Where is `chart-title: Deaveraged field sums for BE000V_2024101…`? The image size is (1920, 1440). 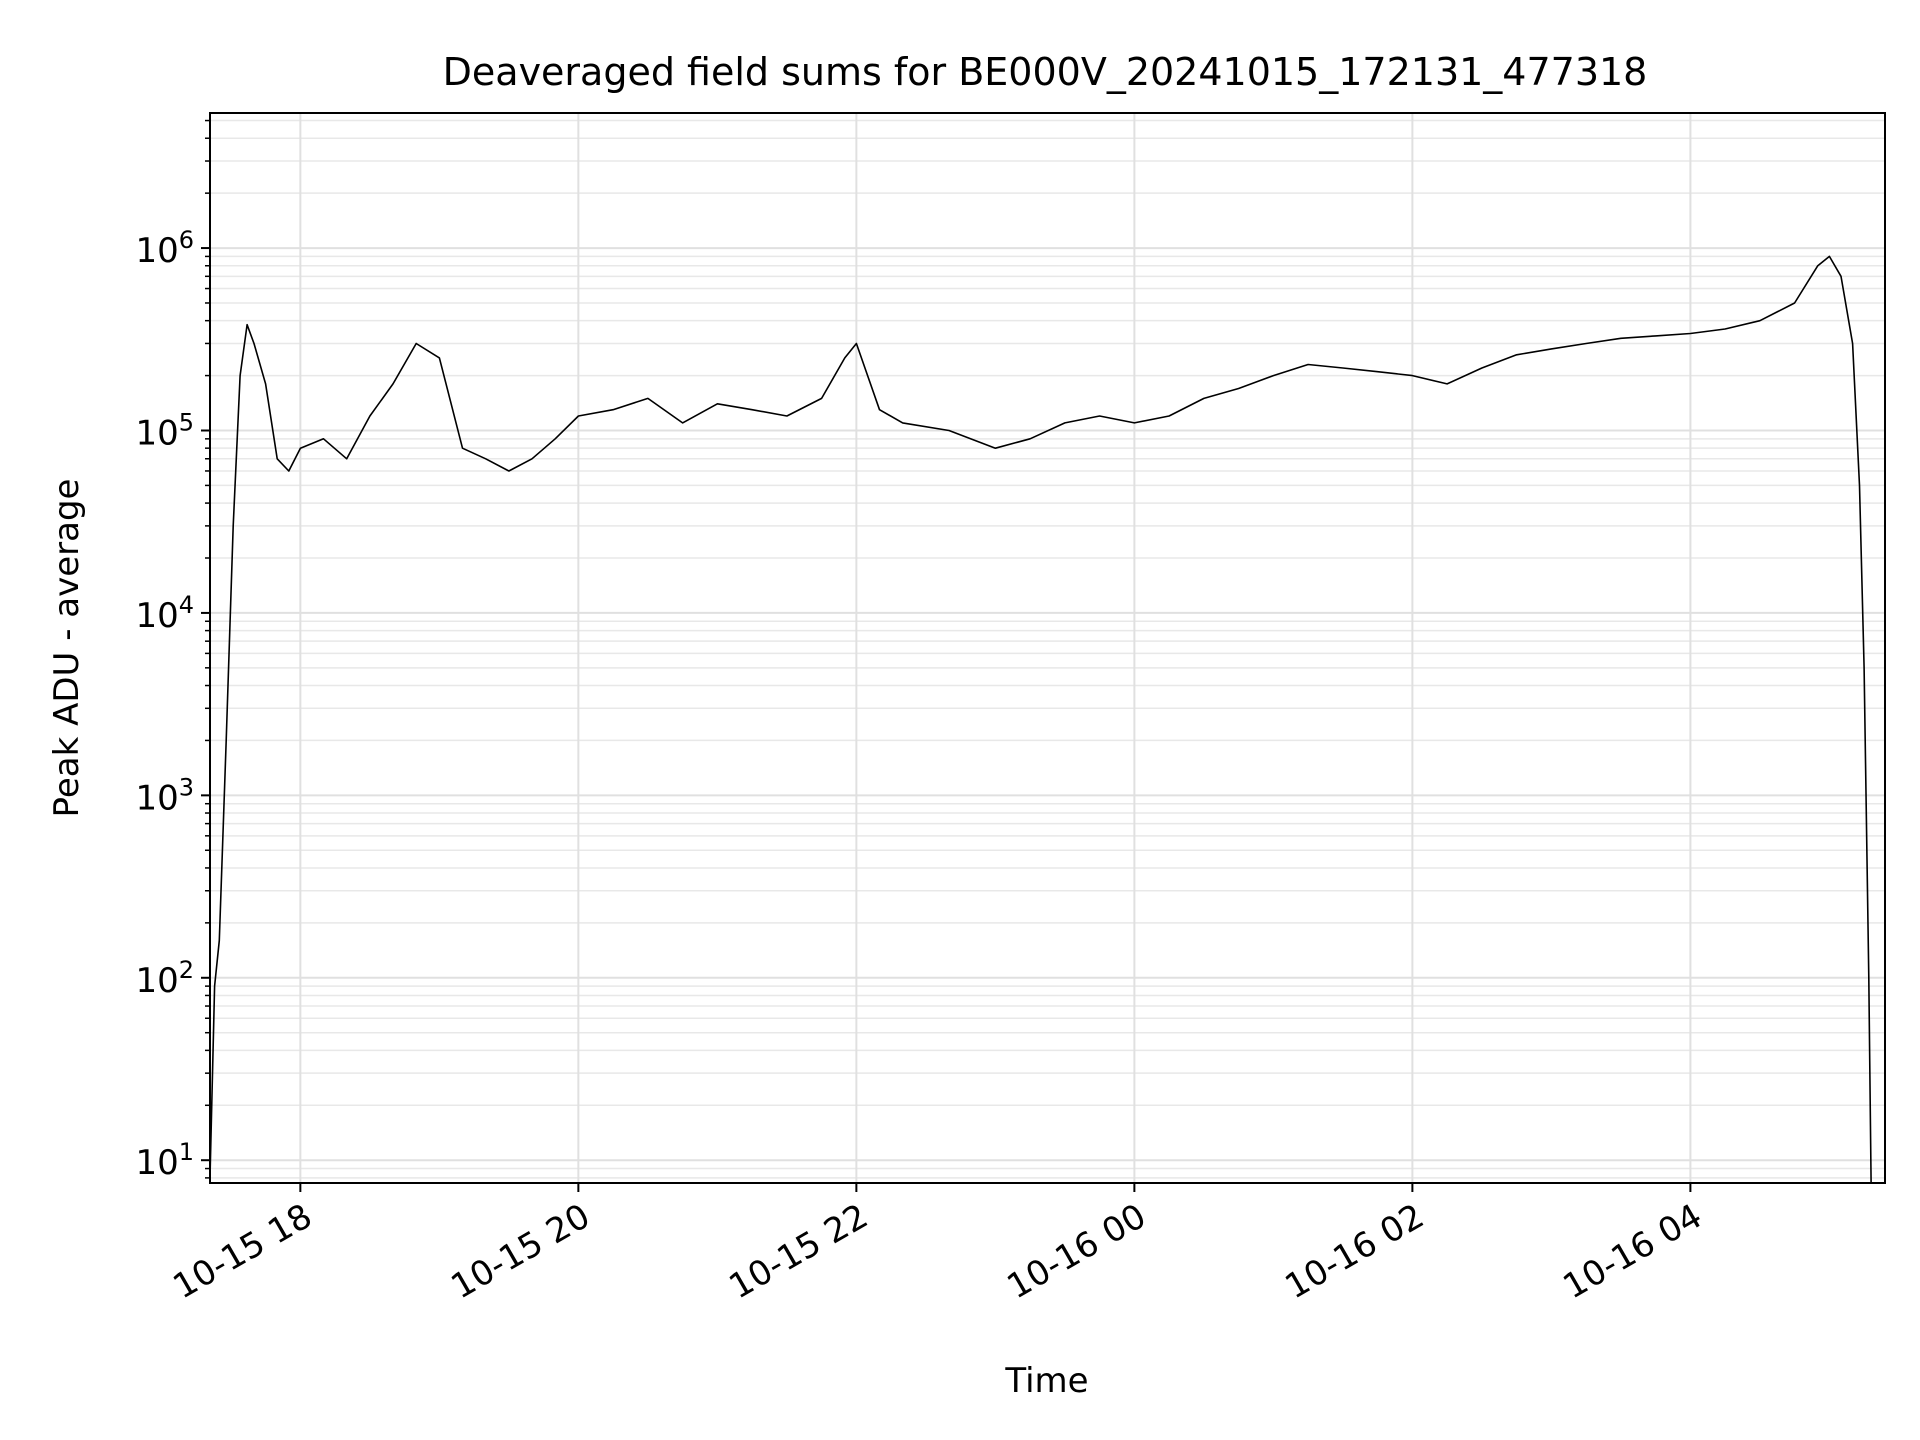
chart-title: Deaveraged field sums for BE000V_2024101… is located at coordinates (1045, 72).